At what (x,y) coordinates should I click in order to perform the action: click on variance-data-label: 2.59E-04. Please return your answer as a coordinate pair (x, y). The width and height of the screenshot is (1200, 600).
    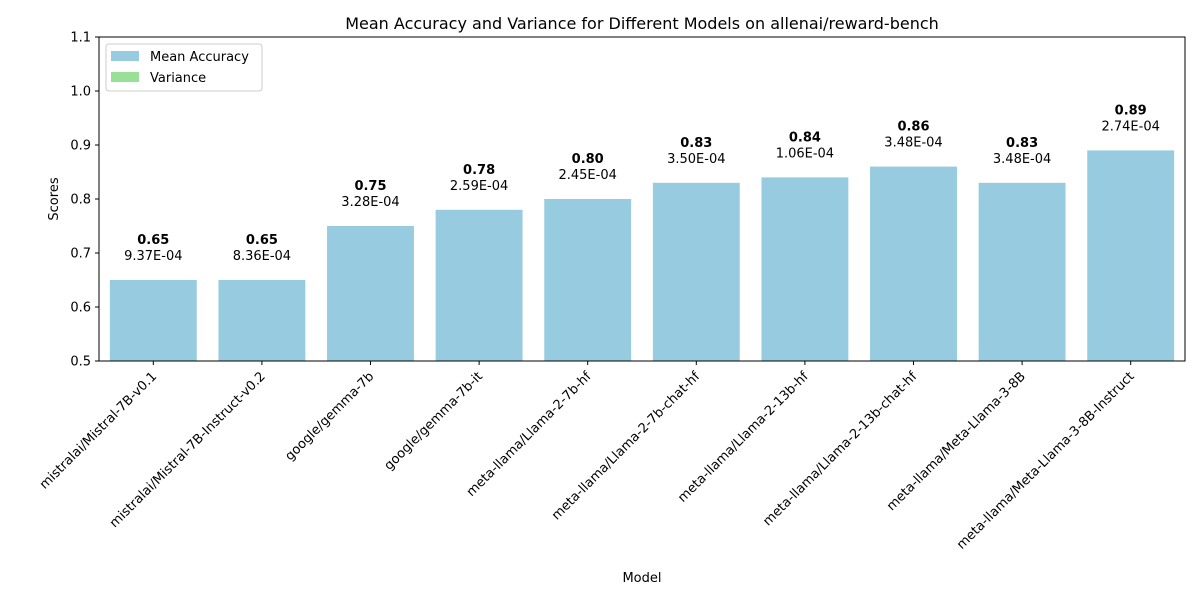
    Looking at the image, I should click on (479, 186).